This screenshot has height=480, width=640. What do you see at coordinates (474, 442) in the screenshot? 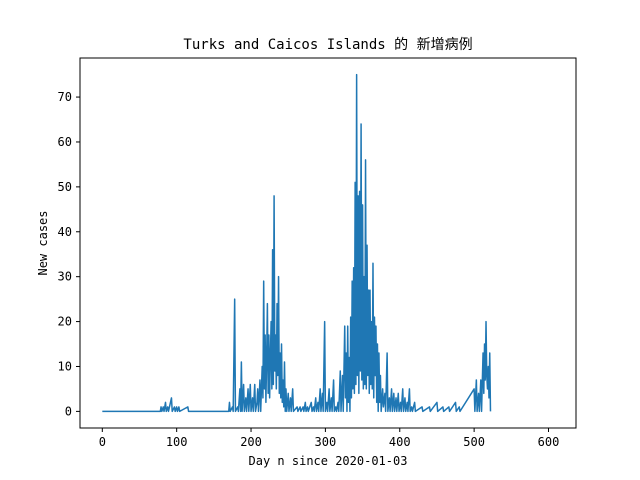
I see `x-tick-label: 500` at bounding box center [474, 442].